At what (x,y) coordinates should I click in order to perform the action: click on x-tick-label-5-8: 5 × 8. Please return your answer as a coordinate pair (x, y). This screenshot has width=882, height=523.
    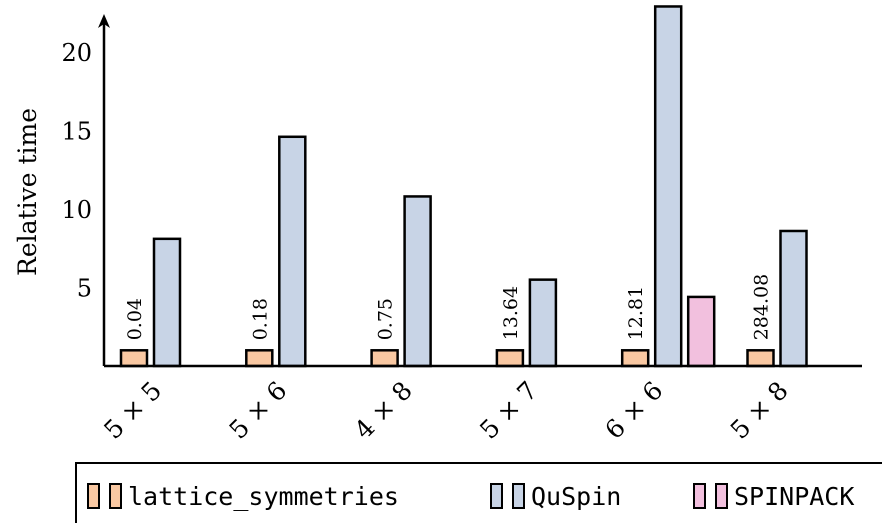
    Looking at the image, I should click on (759, 410).